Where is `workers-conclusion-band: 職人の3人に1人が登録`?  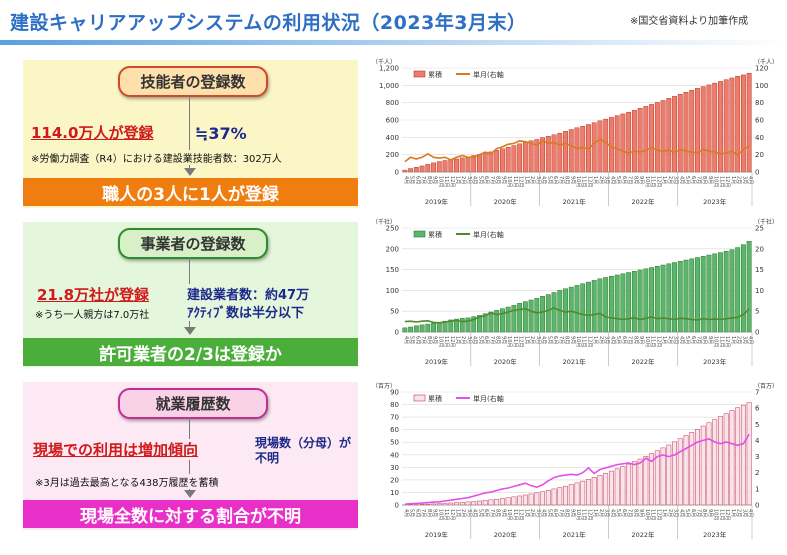 workers-conclusion-band: 職人の3人に1人が登録 is located at coordinates (190, 192).